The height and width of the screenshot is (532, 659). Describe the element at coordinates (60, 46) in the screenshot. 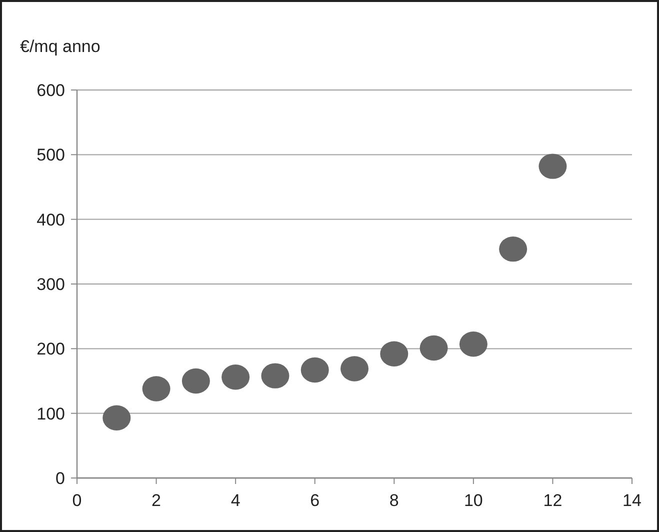

I see `y-axis-title: €/mq anno` at that location.